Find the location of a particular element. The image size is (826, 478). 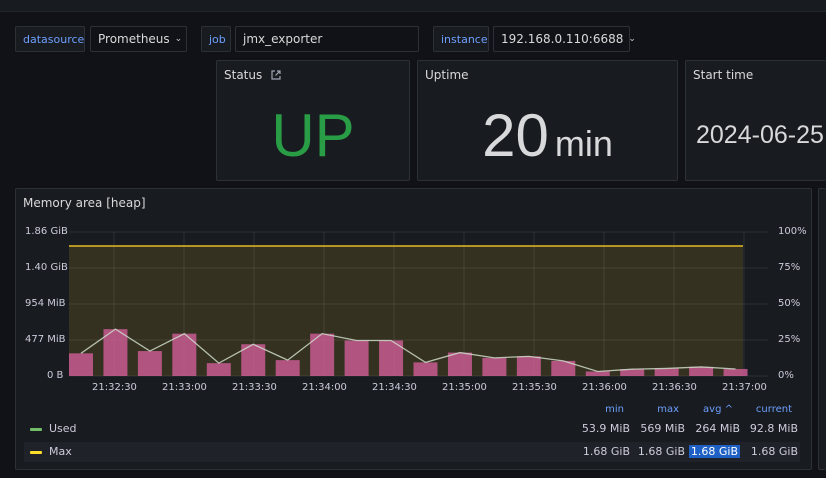

instance-select: 192.168.0.110:6688 ⌄ is located at coordinates (564, 39).